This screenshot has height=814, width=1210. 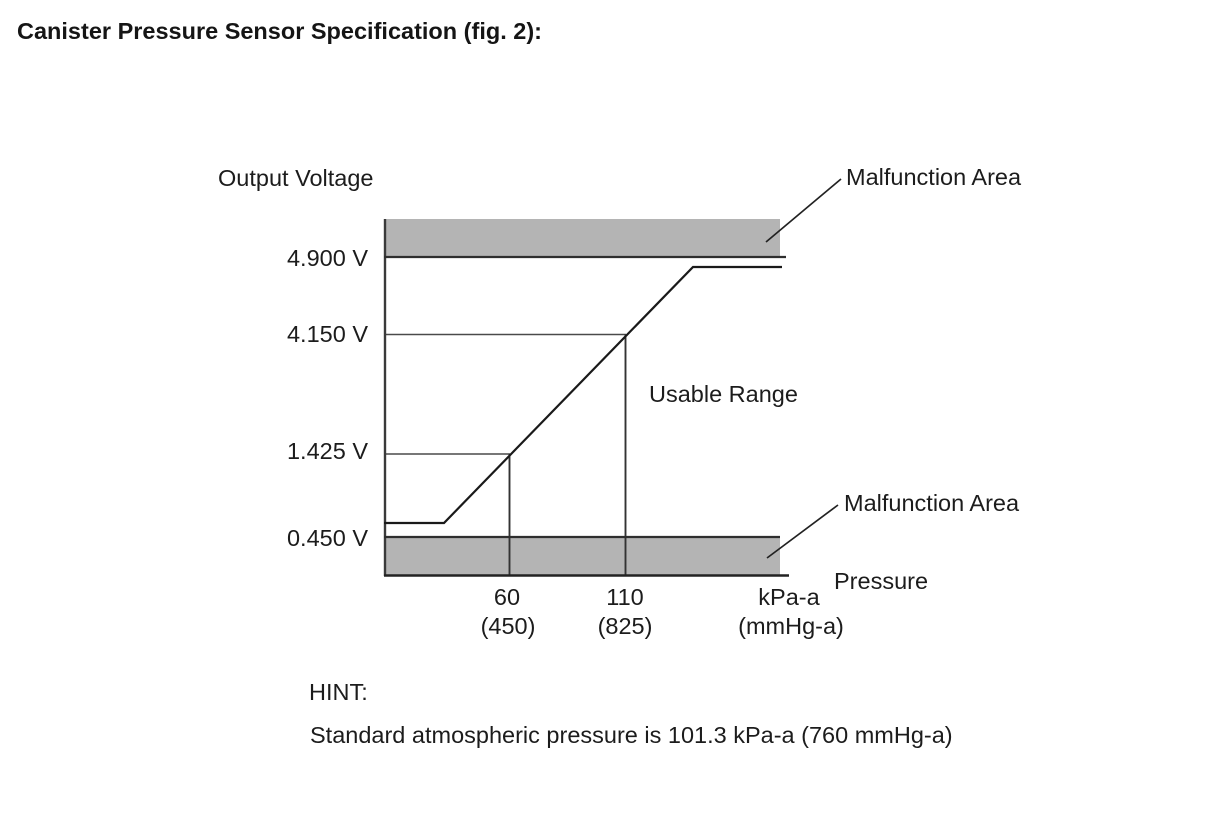 I want to click on svg-text: (mmHg-a), so click(x=791, y=626).